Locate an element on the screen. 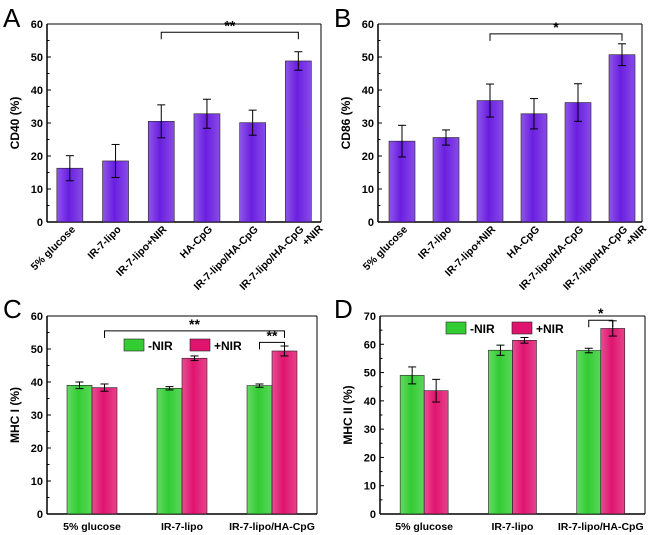  panel-d: D is located at coordinates (343, 309).